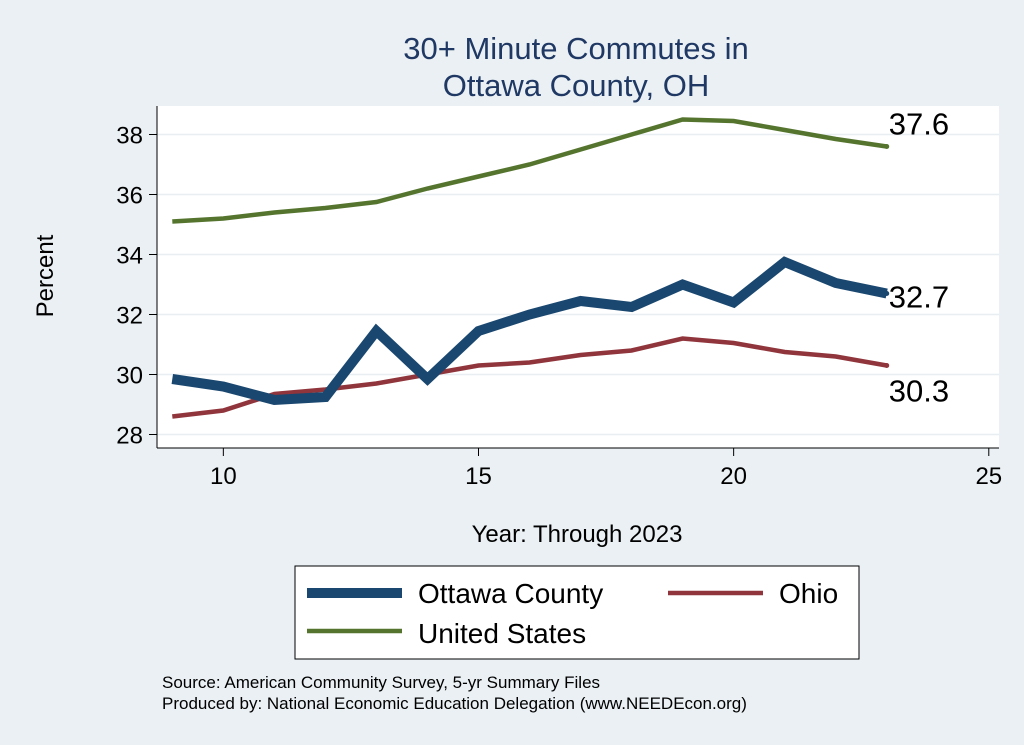 Image resolution: width=1024 pixels, height=745 pixels. What do you see at coordinates (919, 297) in the screenshot?
I see `end-label-ottawa-county: 32.7` at bounding box center [919, 297].